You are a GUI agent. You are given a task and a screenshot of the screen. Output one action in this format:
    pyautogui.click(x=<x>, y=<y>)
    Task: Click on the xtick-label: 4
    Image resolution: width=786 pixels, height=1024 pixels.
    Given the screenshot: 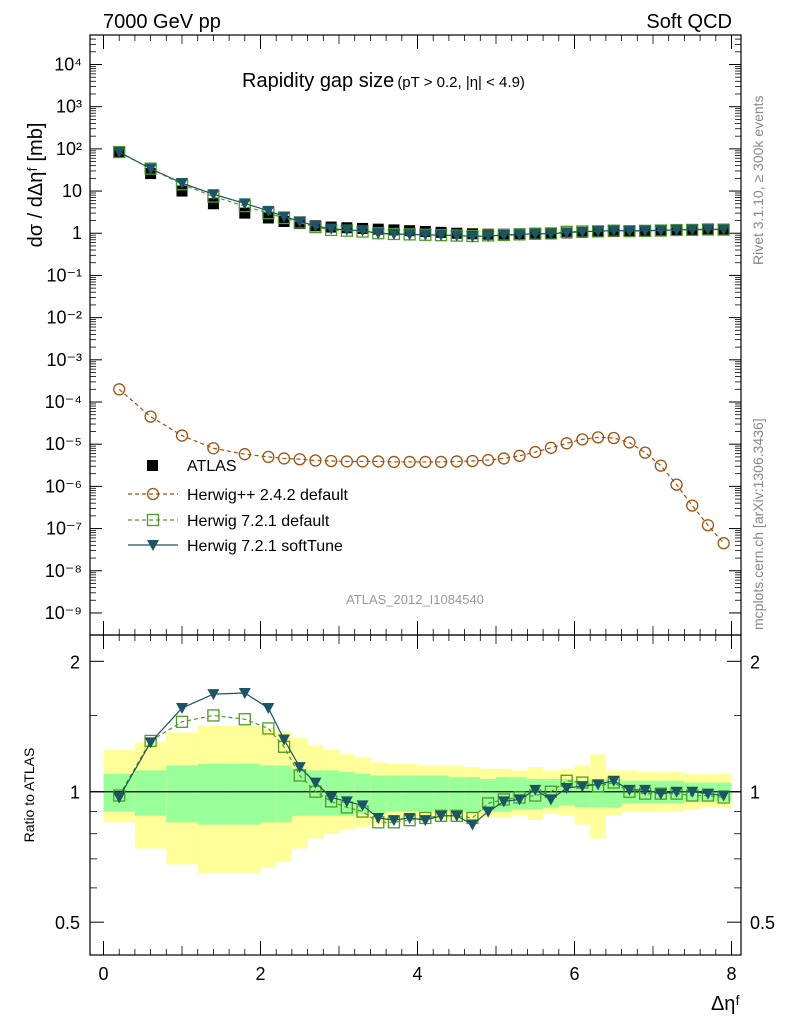 What is the action you would take?
    pyautogui.click(x=417, y=974)
    